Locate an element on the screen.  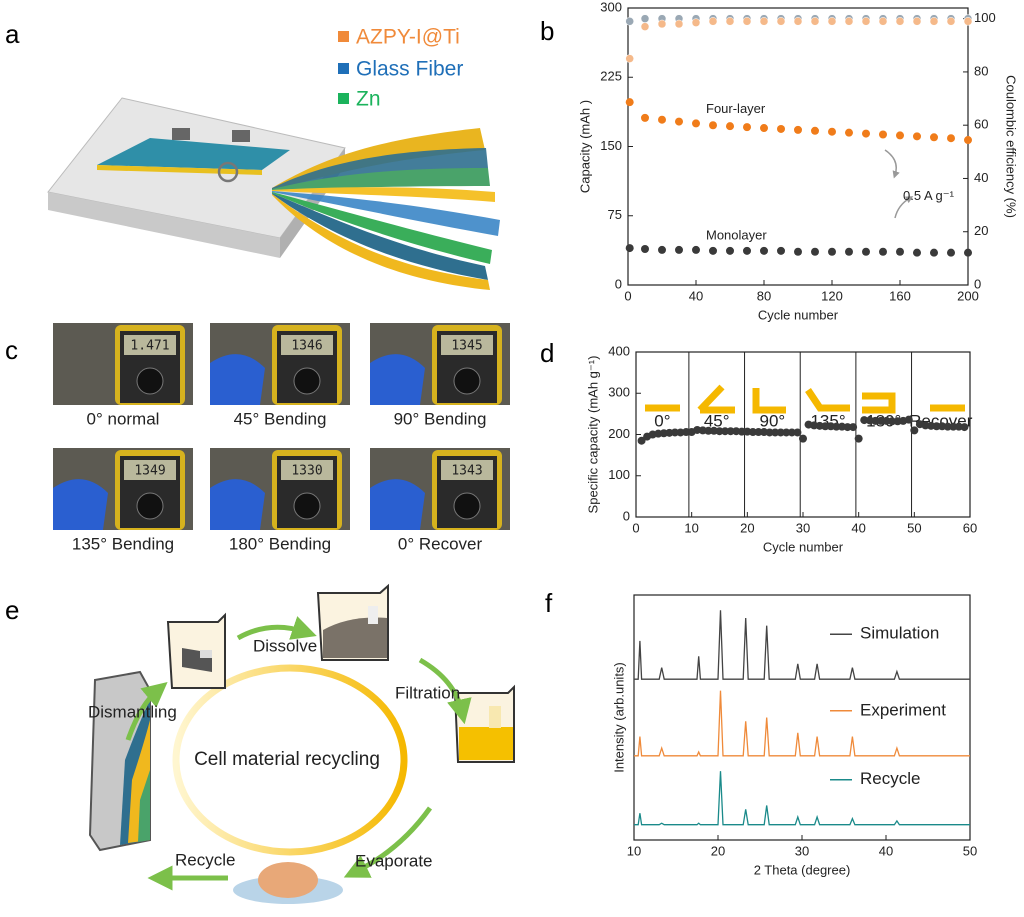
y2-tick-label: 0 is located at coordinates (977, 283).